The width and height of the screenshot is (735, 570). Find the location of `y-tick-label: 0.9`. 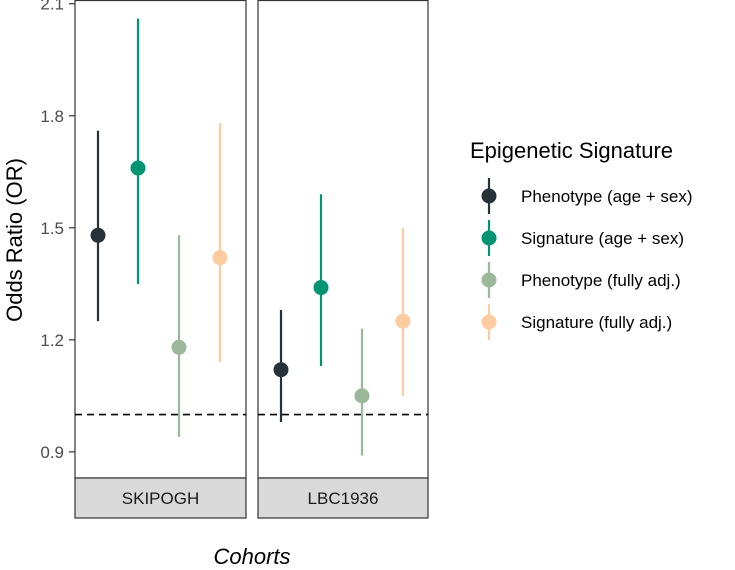

y-tick-label: 0.9 is located at coordinates (52, 452).